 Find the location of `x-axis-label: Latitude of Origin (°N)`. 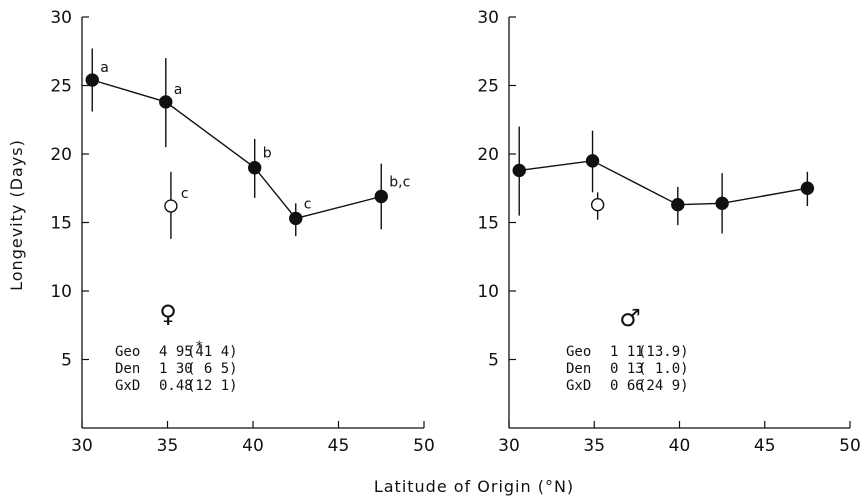

x-axis-label: Latitude of Origin (°N) is located at coordinates (474, 486).